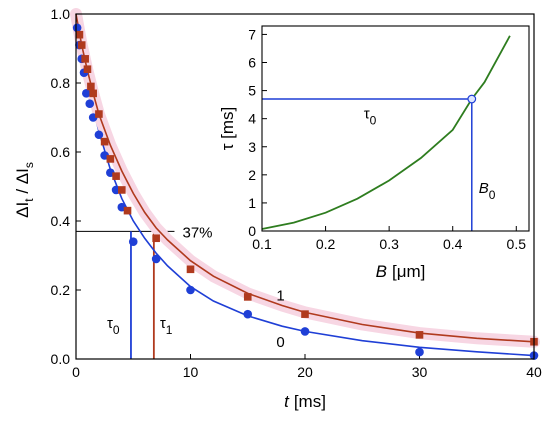  Describe the element at coordinates (492, 195) in the screenshot. I see `inset-vline-subscript: 0` at that location.